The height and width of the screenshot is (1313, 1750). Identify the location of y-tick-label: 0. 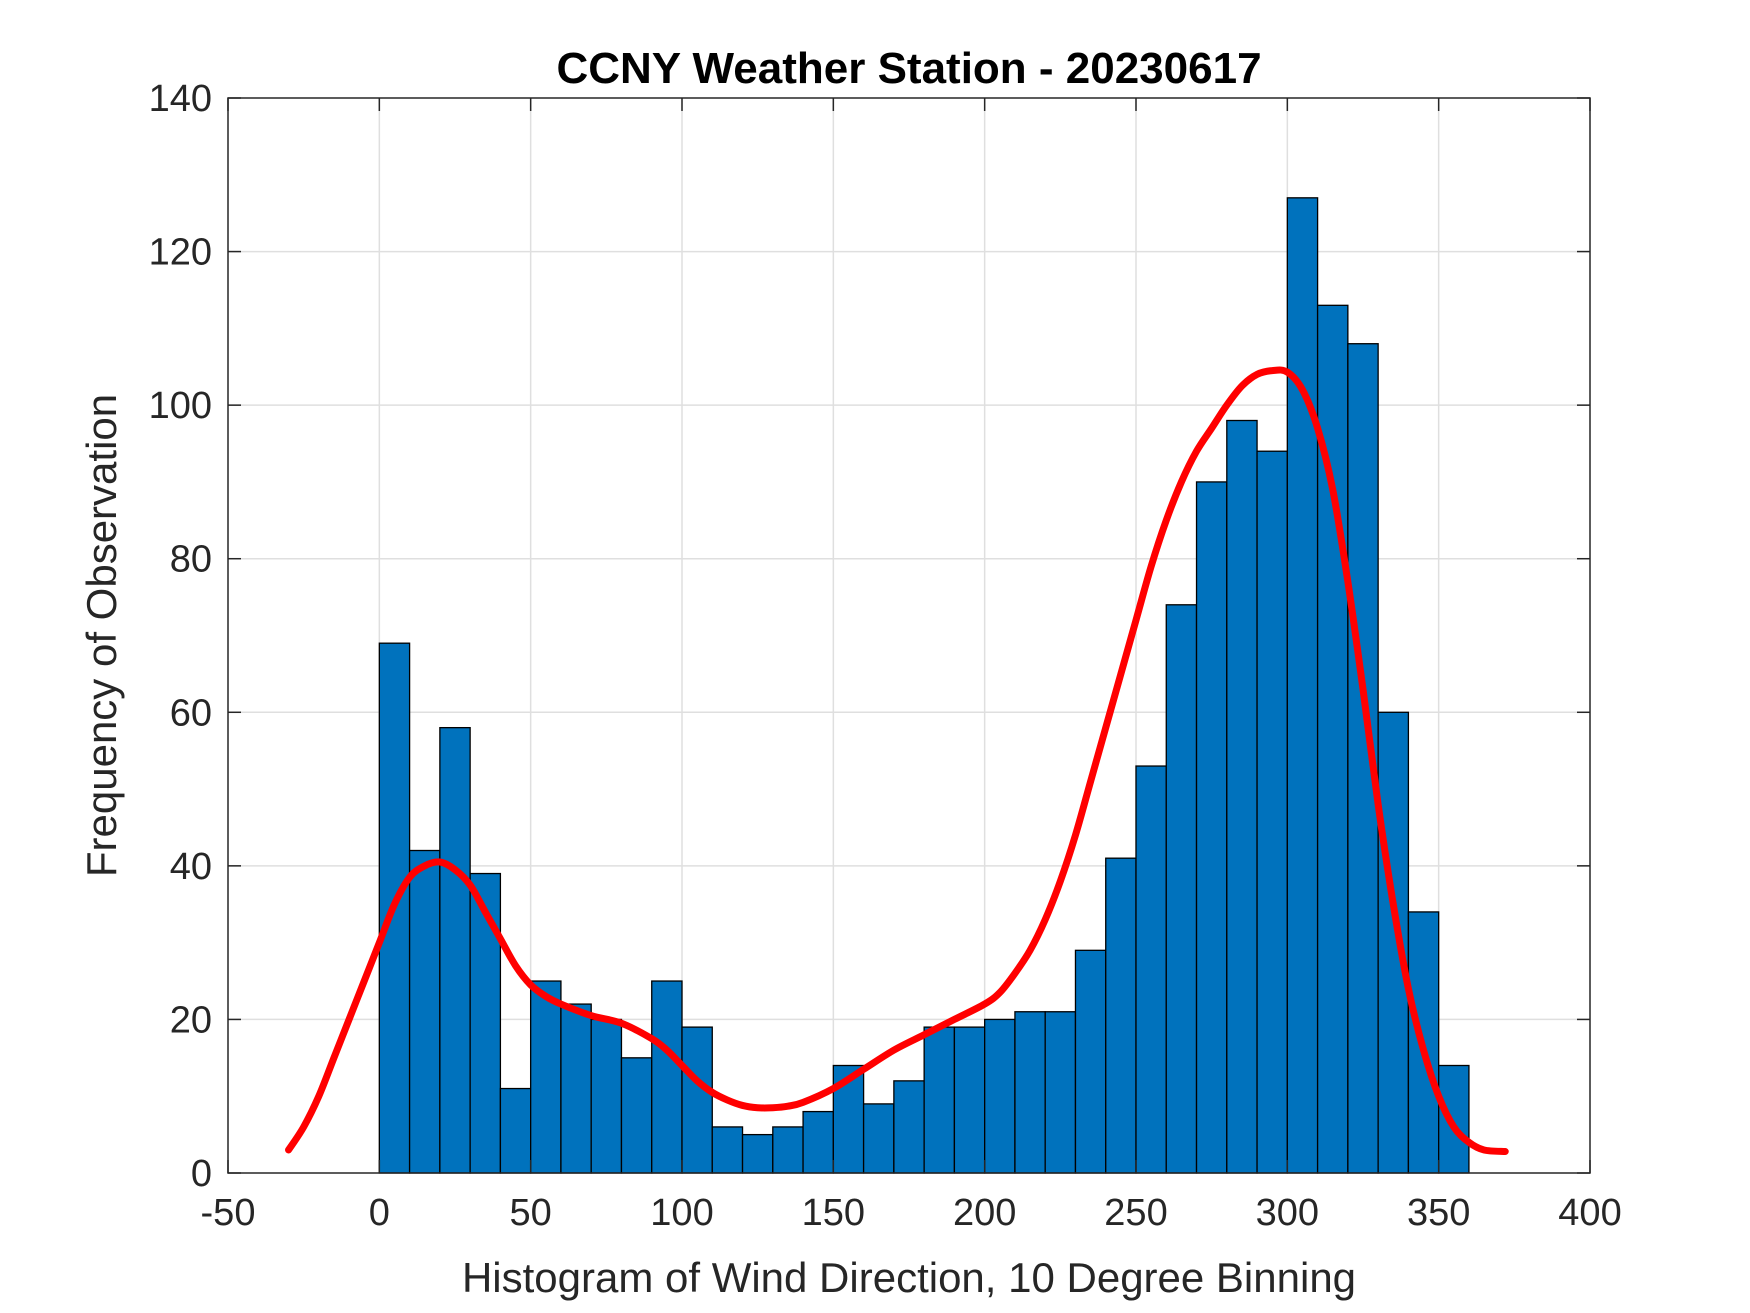
(201, 1174).